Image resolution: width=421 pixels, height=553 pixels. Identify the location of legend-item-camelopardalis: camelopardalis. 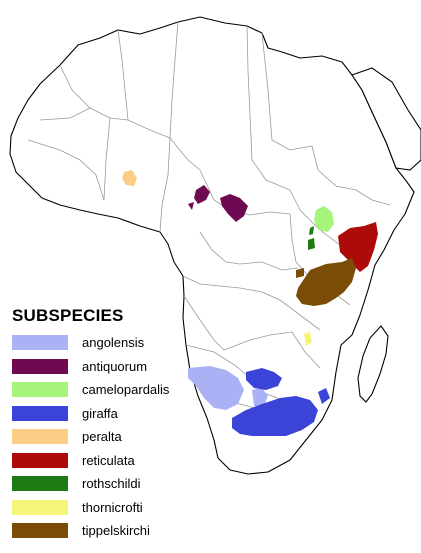
(92, 390).